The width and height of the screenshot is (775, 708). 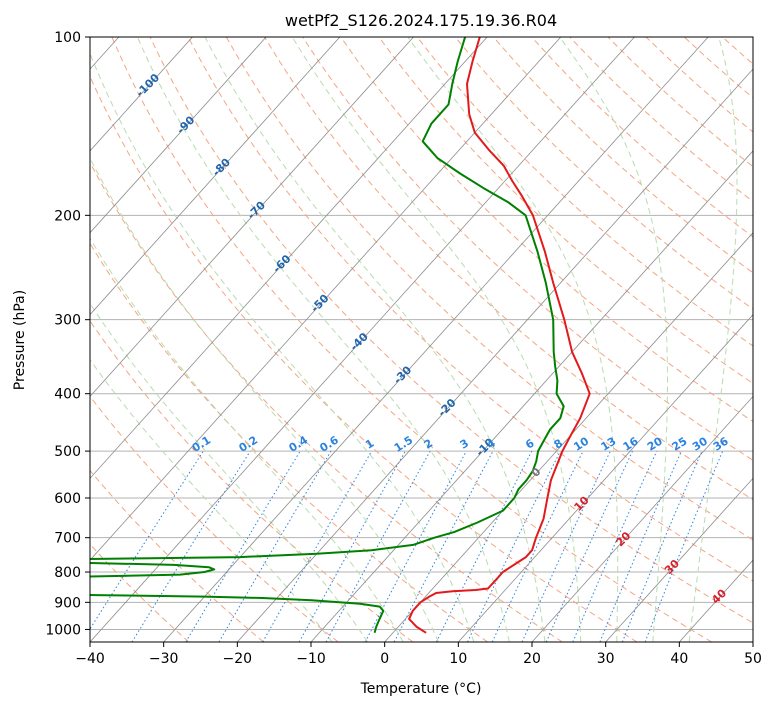 What do you see at coordinates (311, 659) in the screenshot?
I see `x-tick-label: −10` at bounding box center [311, 659].